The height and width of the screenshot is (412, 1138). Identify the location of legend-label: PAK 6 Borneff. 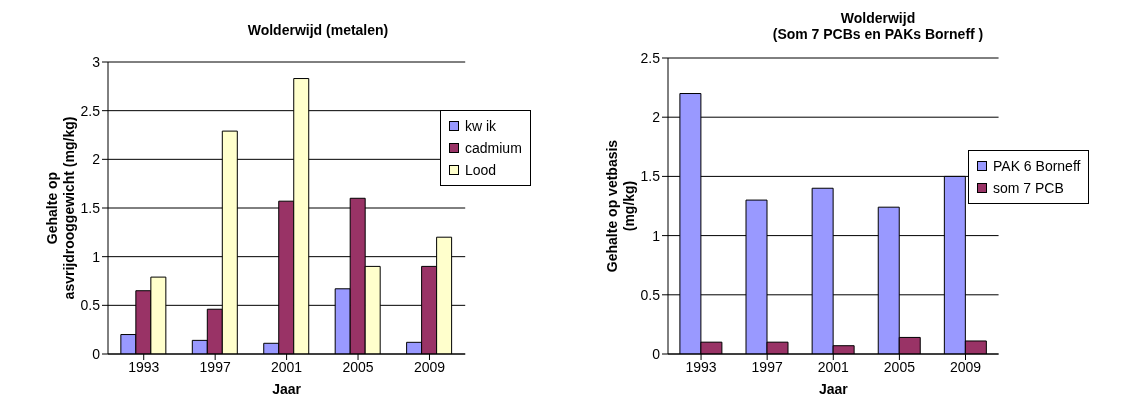
(1037, 166).